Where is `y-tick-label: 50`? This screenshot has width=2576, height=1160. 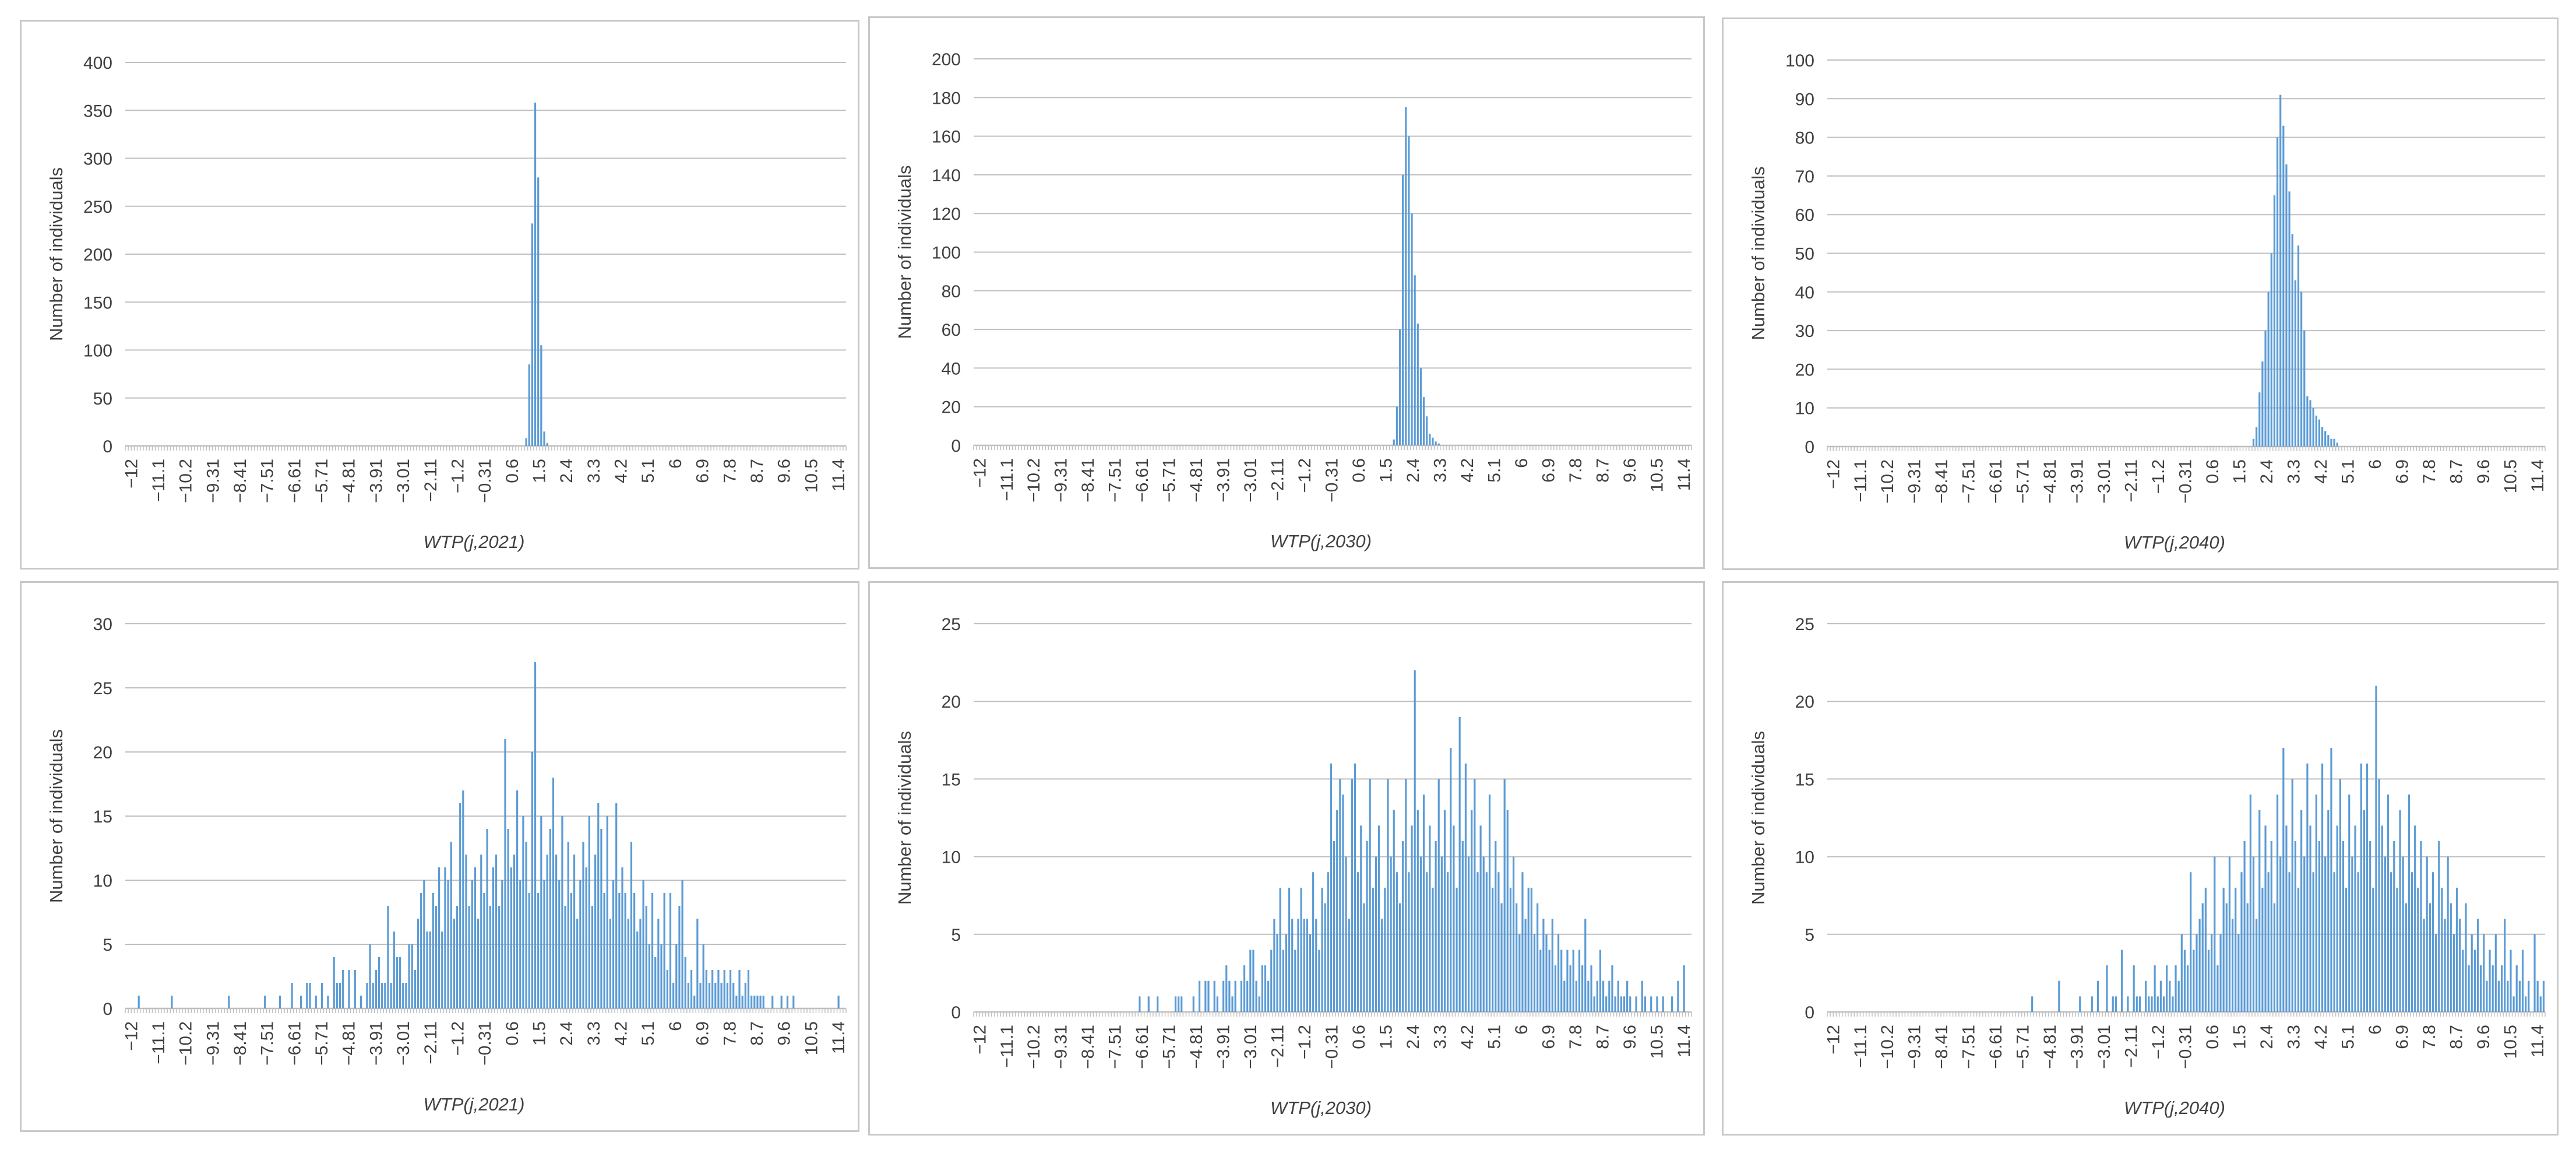 y-tick-label: 50 is located at coordinates (1804, 254).